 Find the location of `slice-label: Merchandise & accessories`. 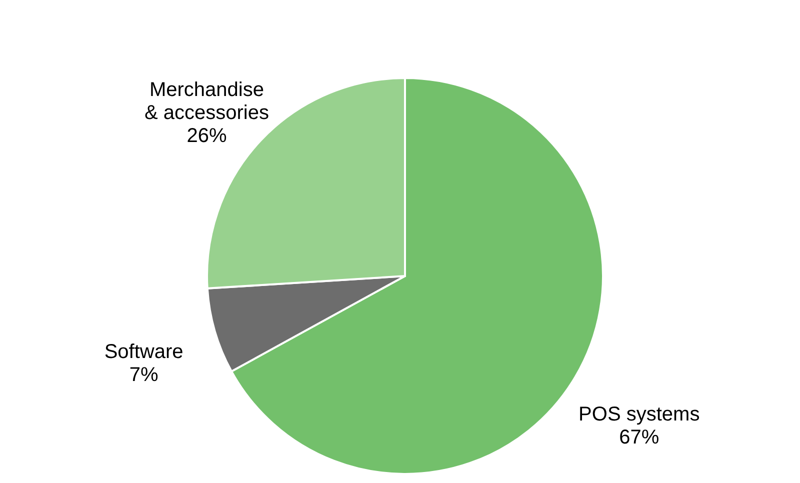

slice-label: Merchandise & accessories is located at coordinates (206, 101).